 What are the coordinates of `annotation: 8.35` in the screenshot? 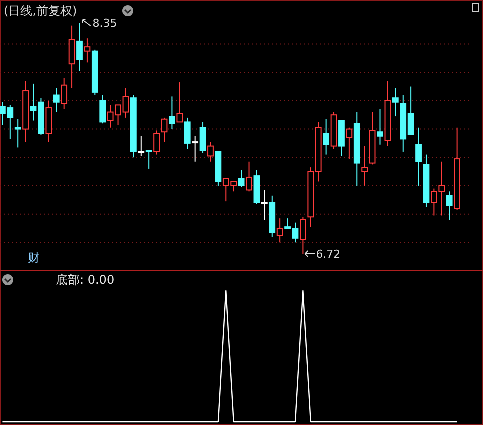 It's located at (105, 23).